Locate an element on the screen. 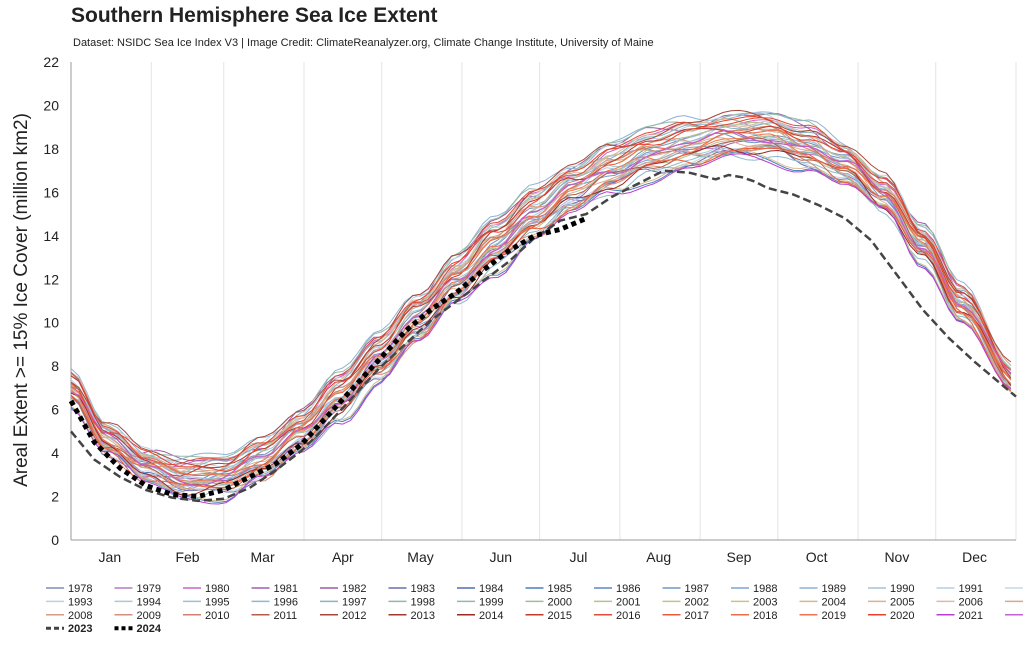 This screenshot has height=652, width=1024. legend-label: 1986 is located at coordinates (628, 589).